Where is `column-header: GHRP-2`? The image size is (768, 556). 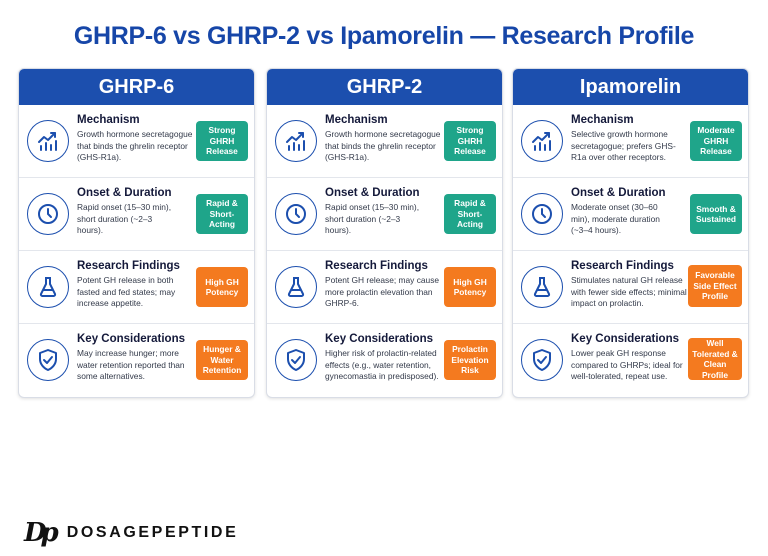 column-header: GHRP-2 is located at coordinates (384, 87).